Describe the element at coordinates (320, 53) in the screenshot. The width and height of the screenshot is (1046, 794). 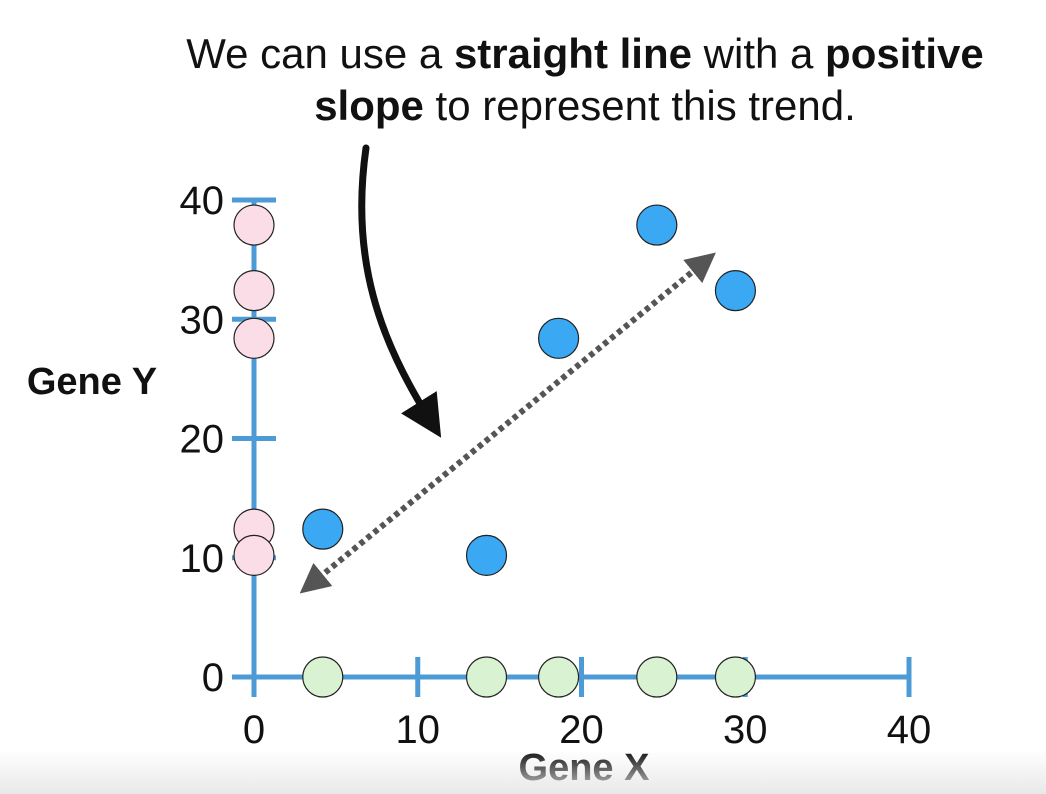
I see `annotation-part-1: We can use a` at that location.